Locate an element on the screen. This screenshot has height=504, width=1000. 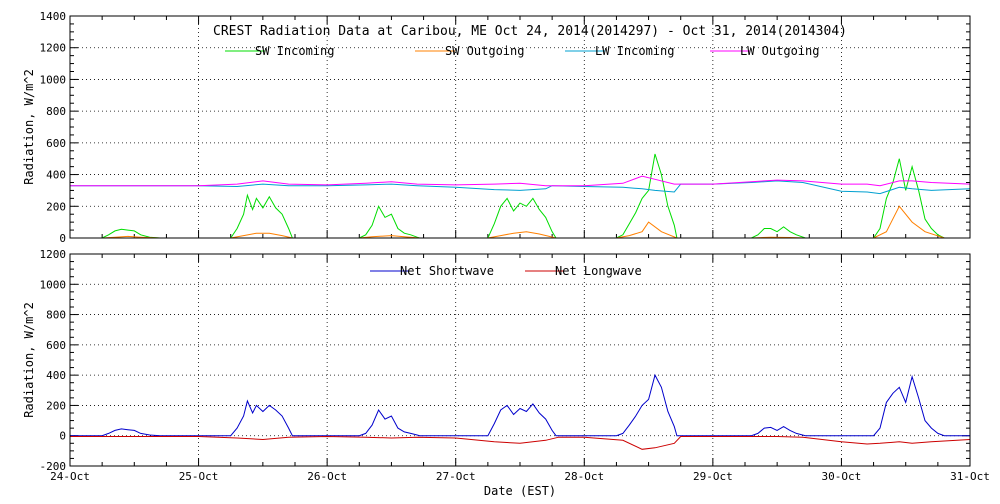
series-line-lw-outgoing is located at coordinates (520, 181).